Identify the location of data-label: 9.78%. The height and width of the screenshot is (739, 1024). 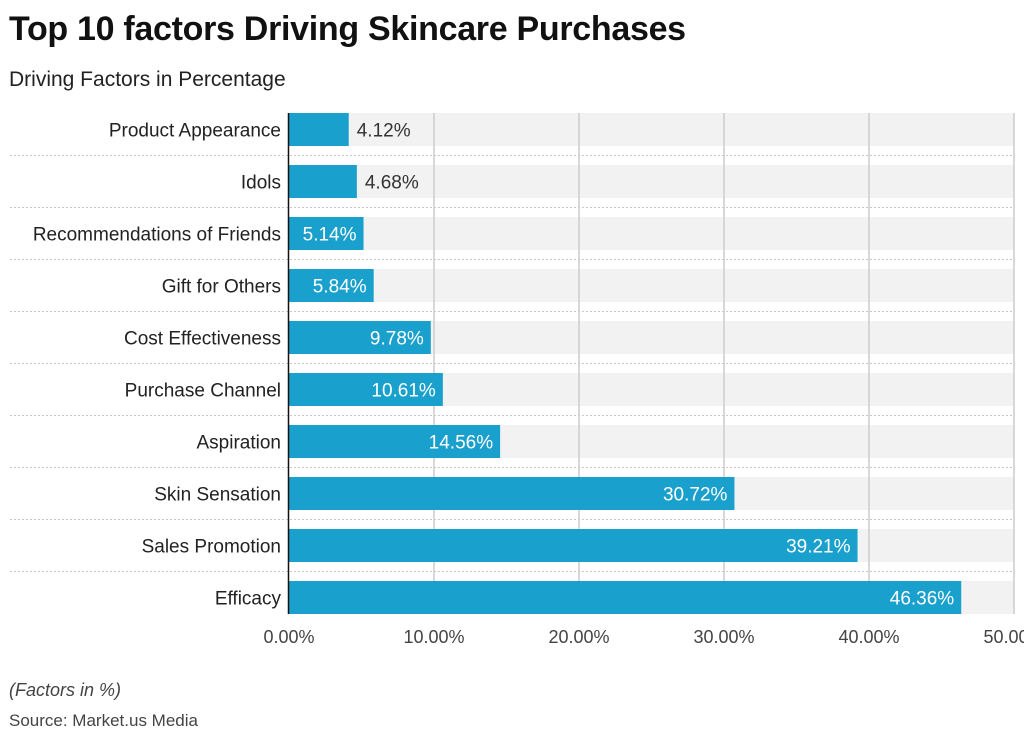
(397, 339).